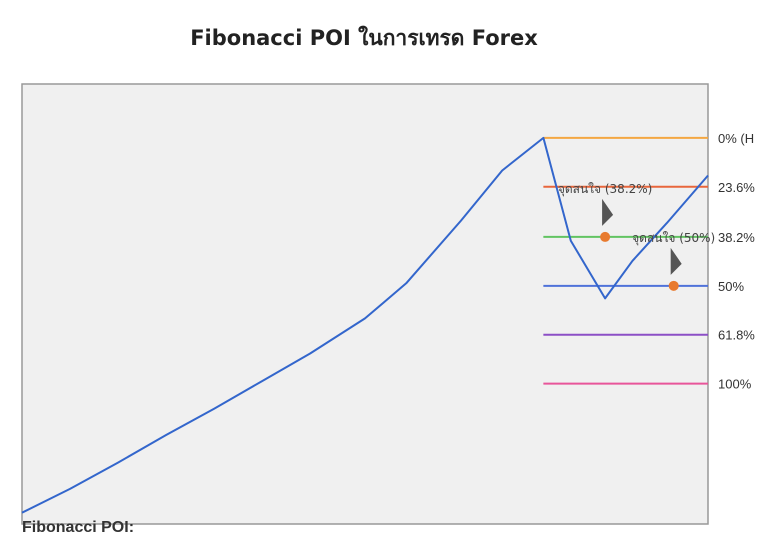 The image size is (768, 542). Describe the element at coordinates (605, 189) in the screenshot. I see `poi-label: จุดสนใจ (38.2%)` at that location.